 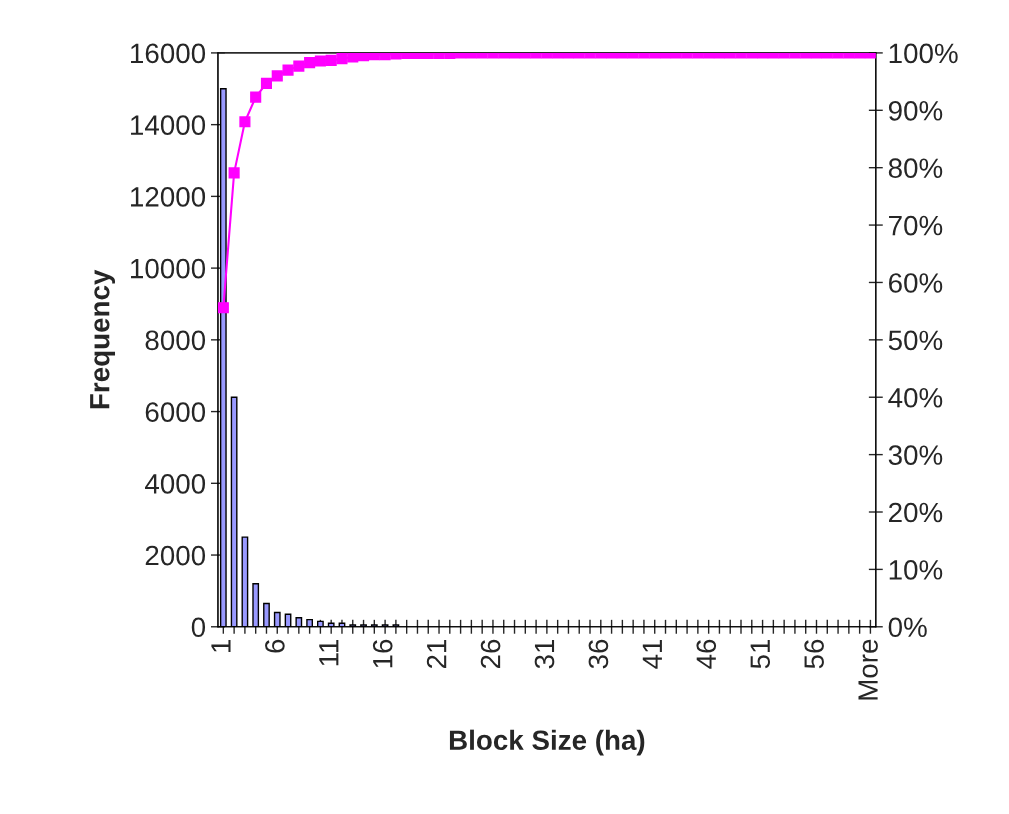 What do you see at coordinates (329, 652) in the screenshot?
I see `x-tick-label: 11` at bounding box center [329, 652].